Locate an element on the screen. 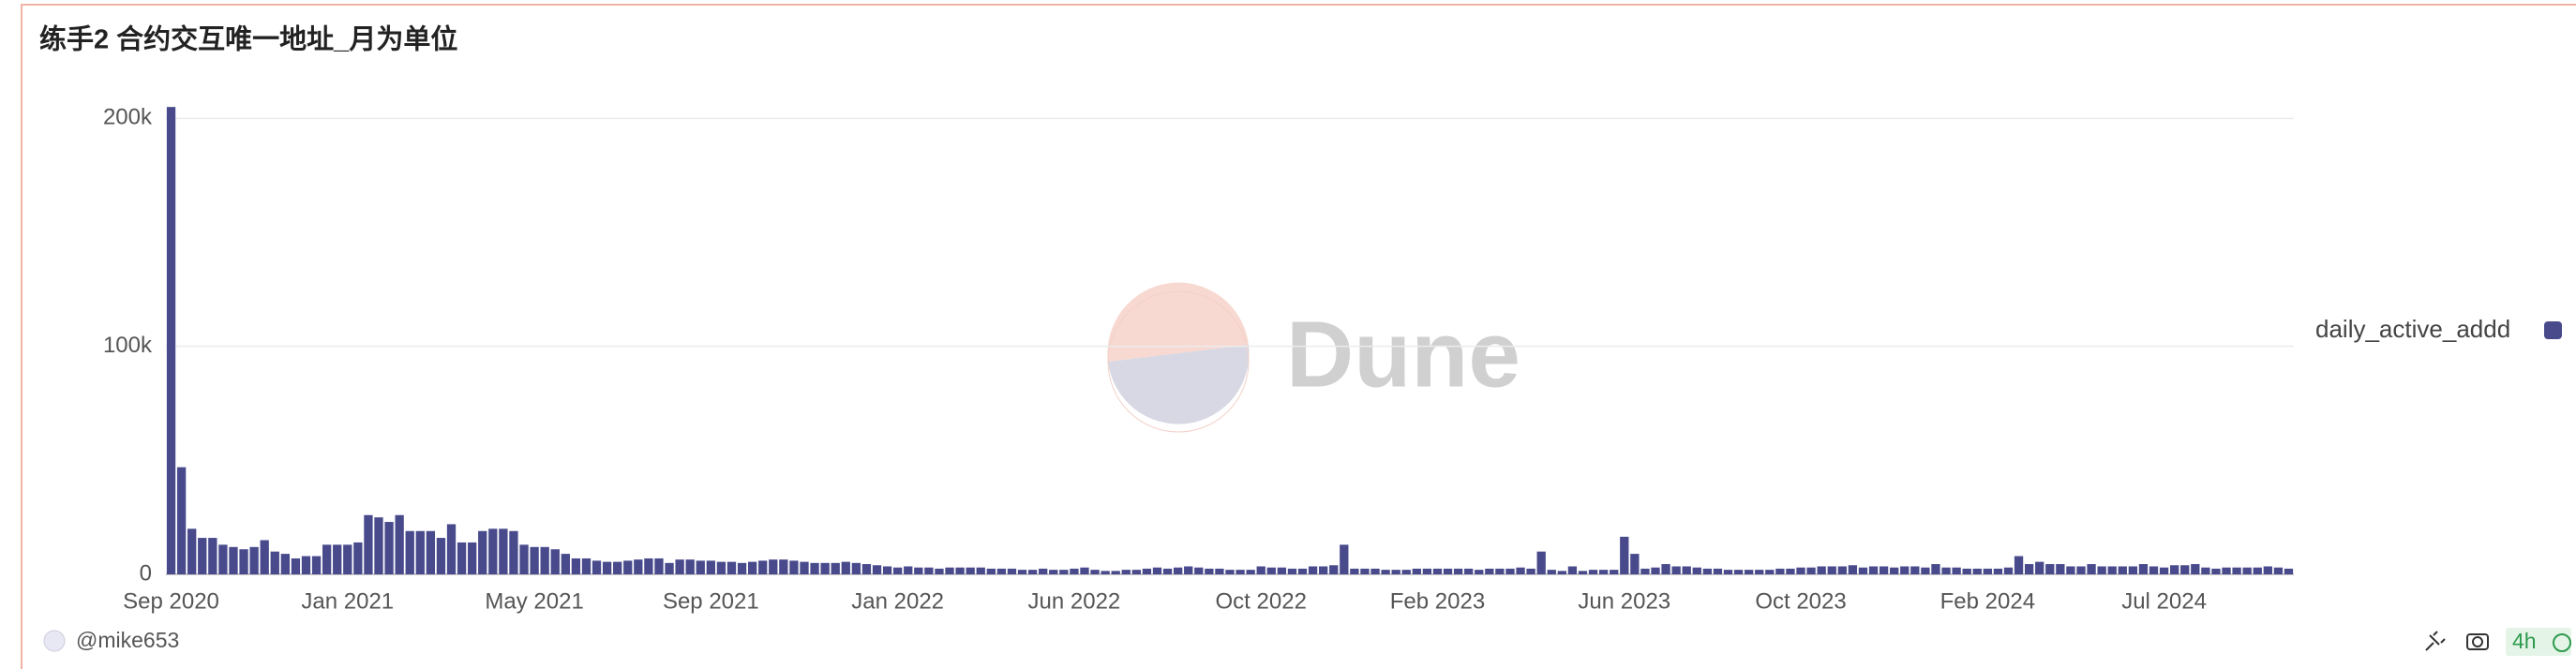 This screenshot has height=669, width=2576. legend-label: daily_active_addd is located at coordinates (2412, 329).